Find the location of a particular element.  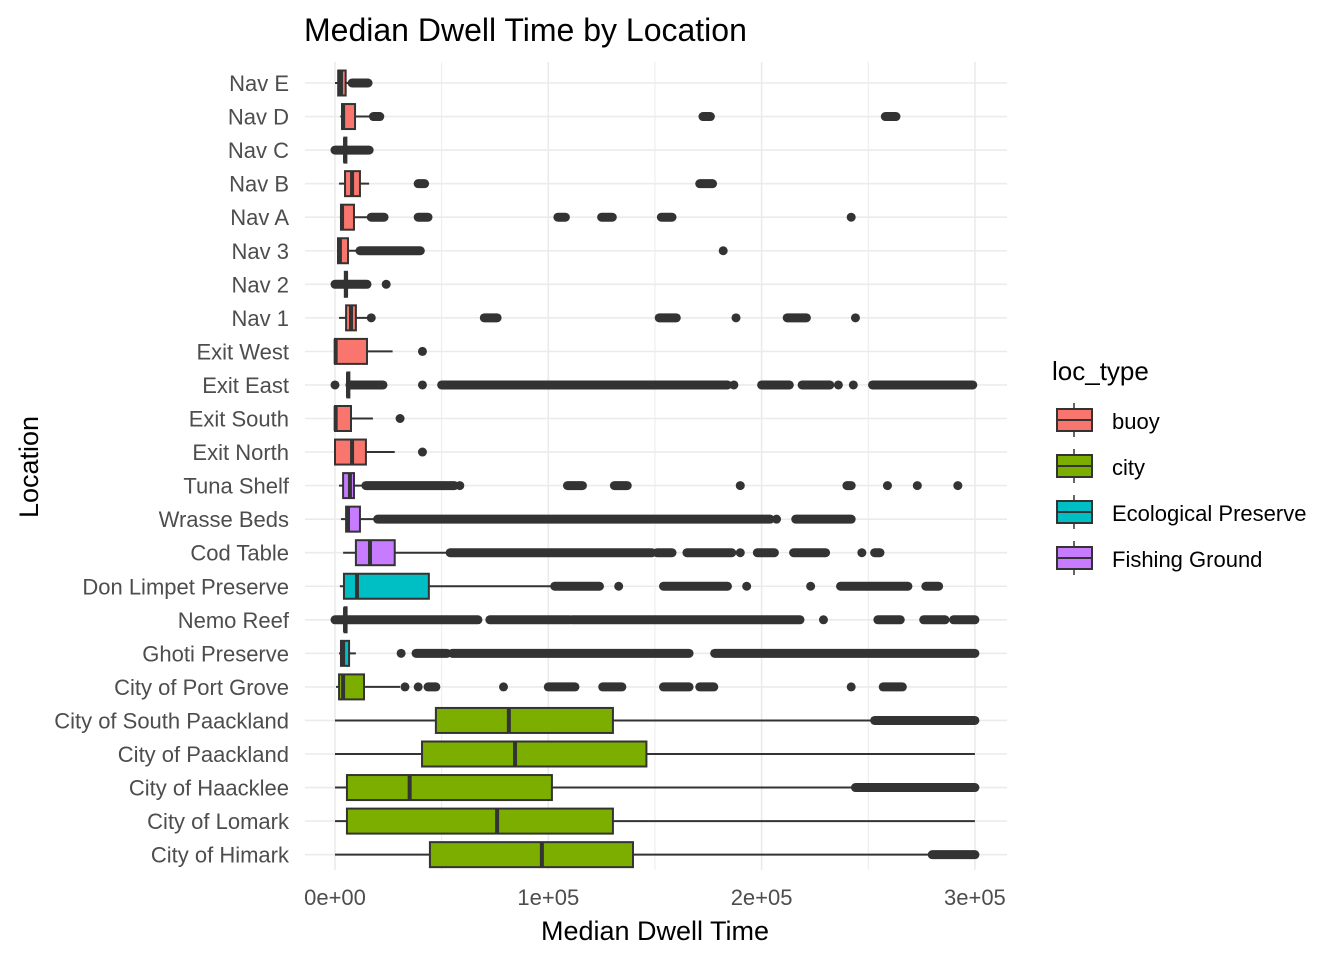

y-tick-label: Don Limpet Preserve is located at coordinates (185, 586).